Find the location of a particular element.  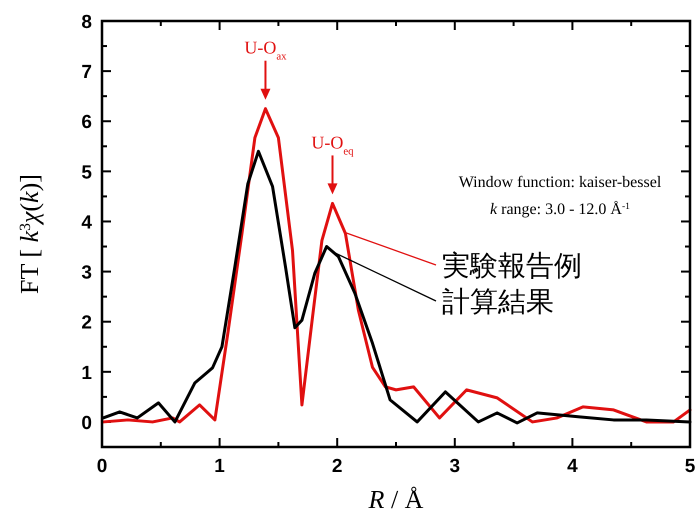

annotation: Window function: kaiser-bessel is located at coordinates (560, 182).